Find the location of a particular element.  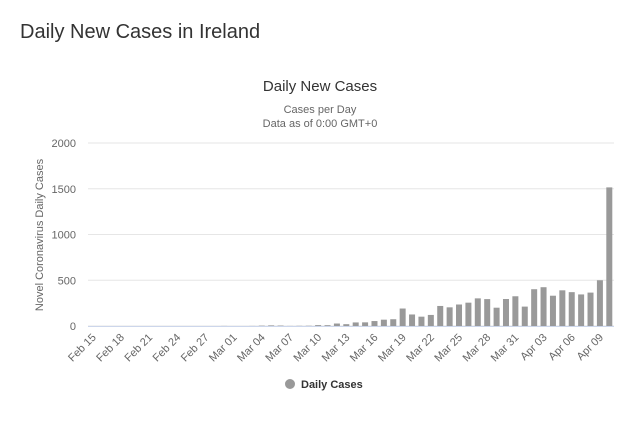

y-tick-label: 0 is located at coordinates (73, 327).